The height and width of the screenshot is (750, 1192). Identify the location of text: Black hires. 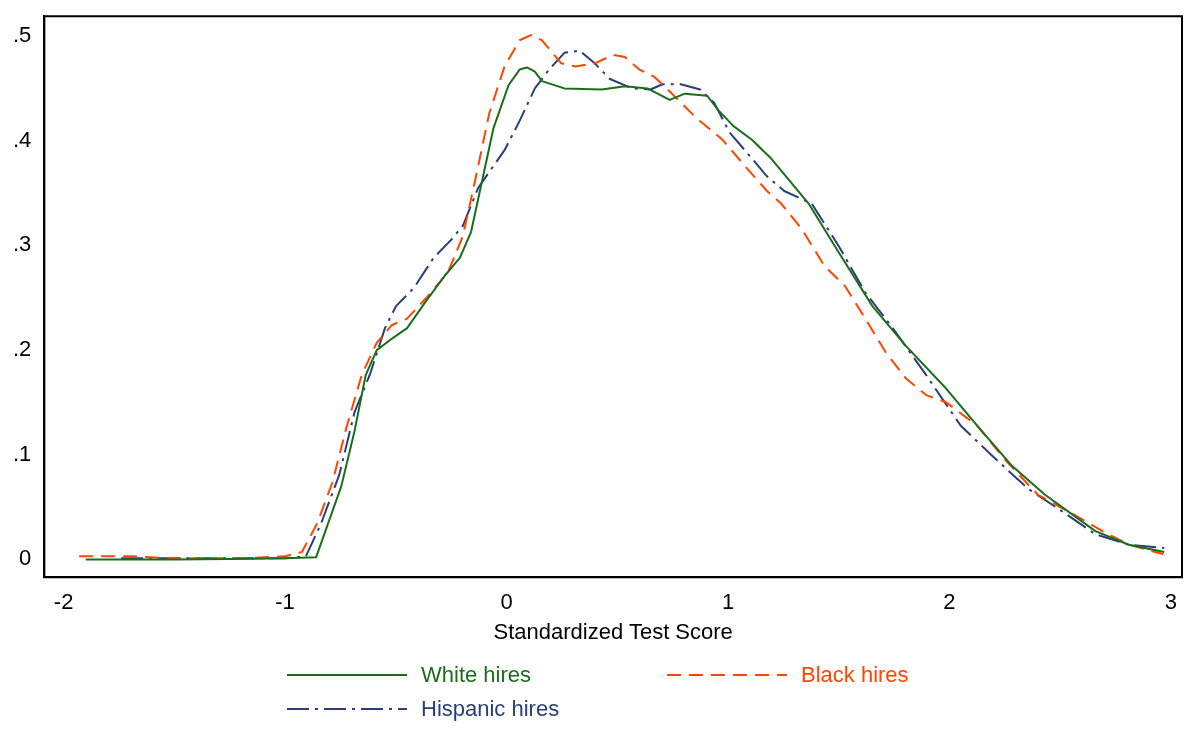
(855, 675).